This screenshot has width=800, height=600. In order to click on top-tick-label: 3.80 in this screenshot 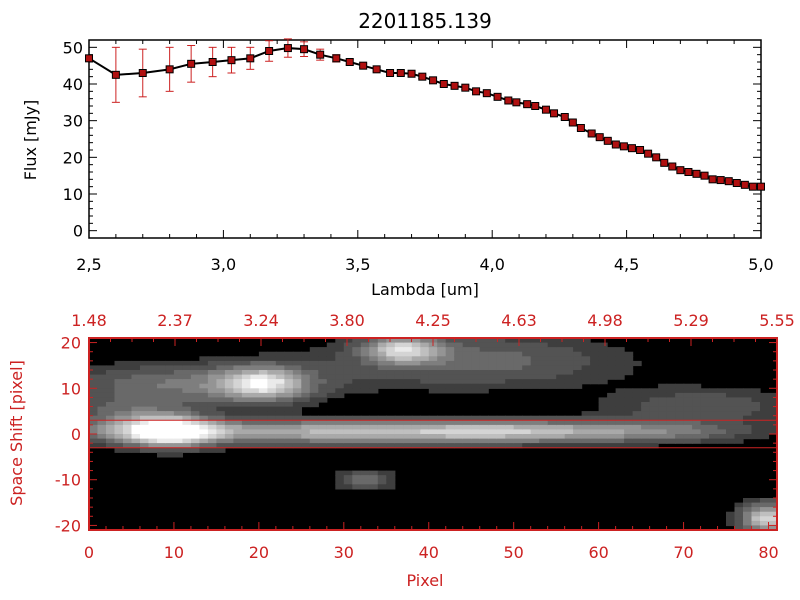, I will do `click(347, 320)`.